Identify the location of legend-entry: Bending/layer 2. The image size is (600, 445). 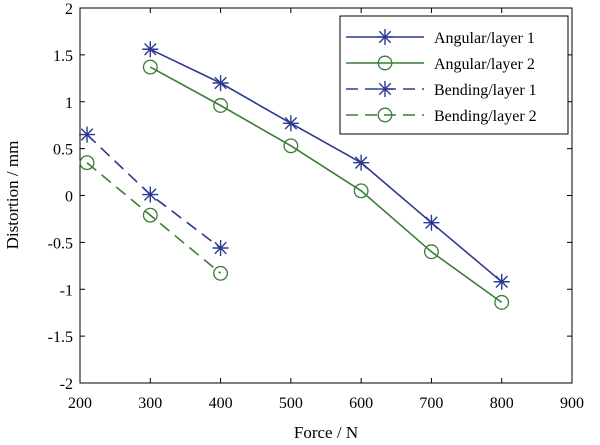
(441, 116).